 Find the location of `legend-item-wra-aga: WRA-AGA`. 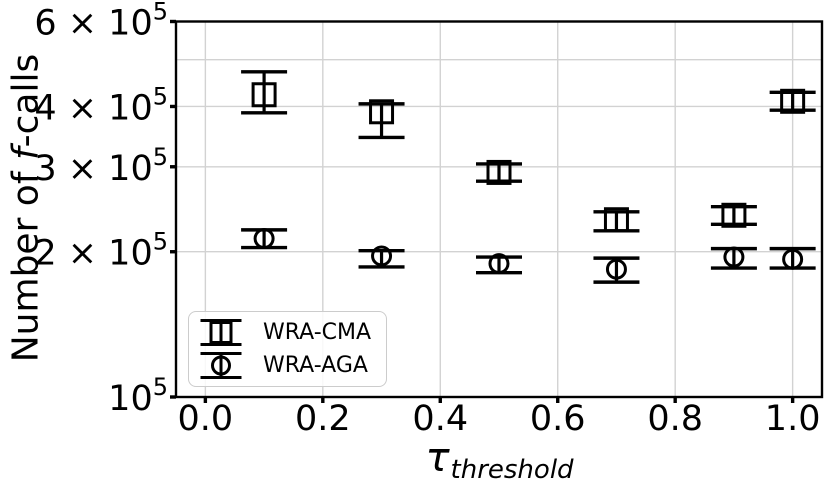

legend-item-wra-aga: WRA-AGA is located at coordinates (290, 365).